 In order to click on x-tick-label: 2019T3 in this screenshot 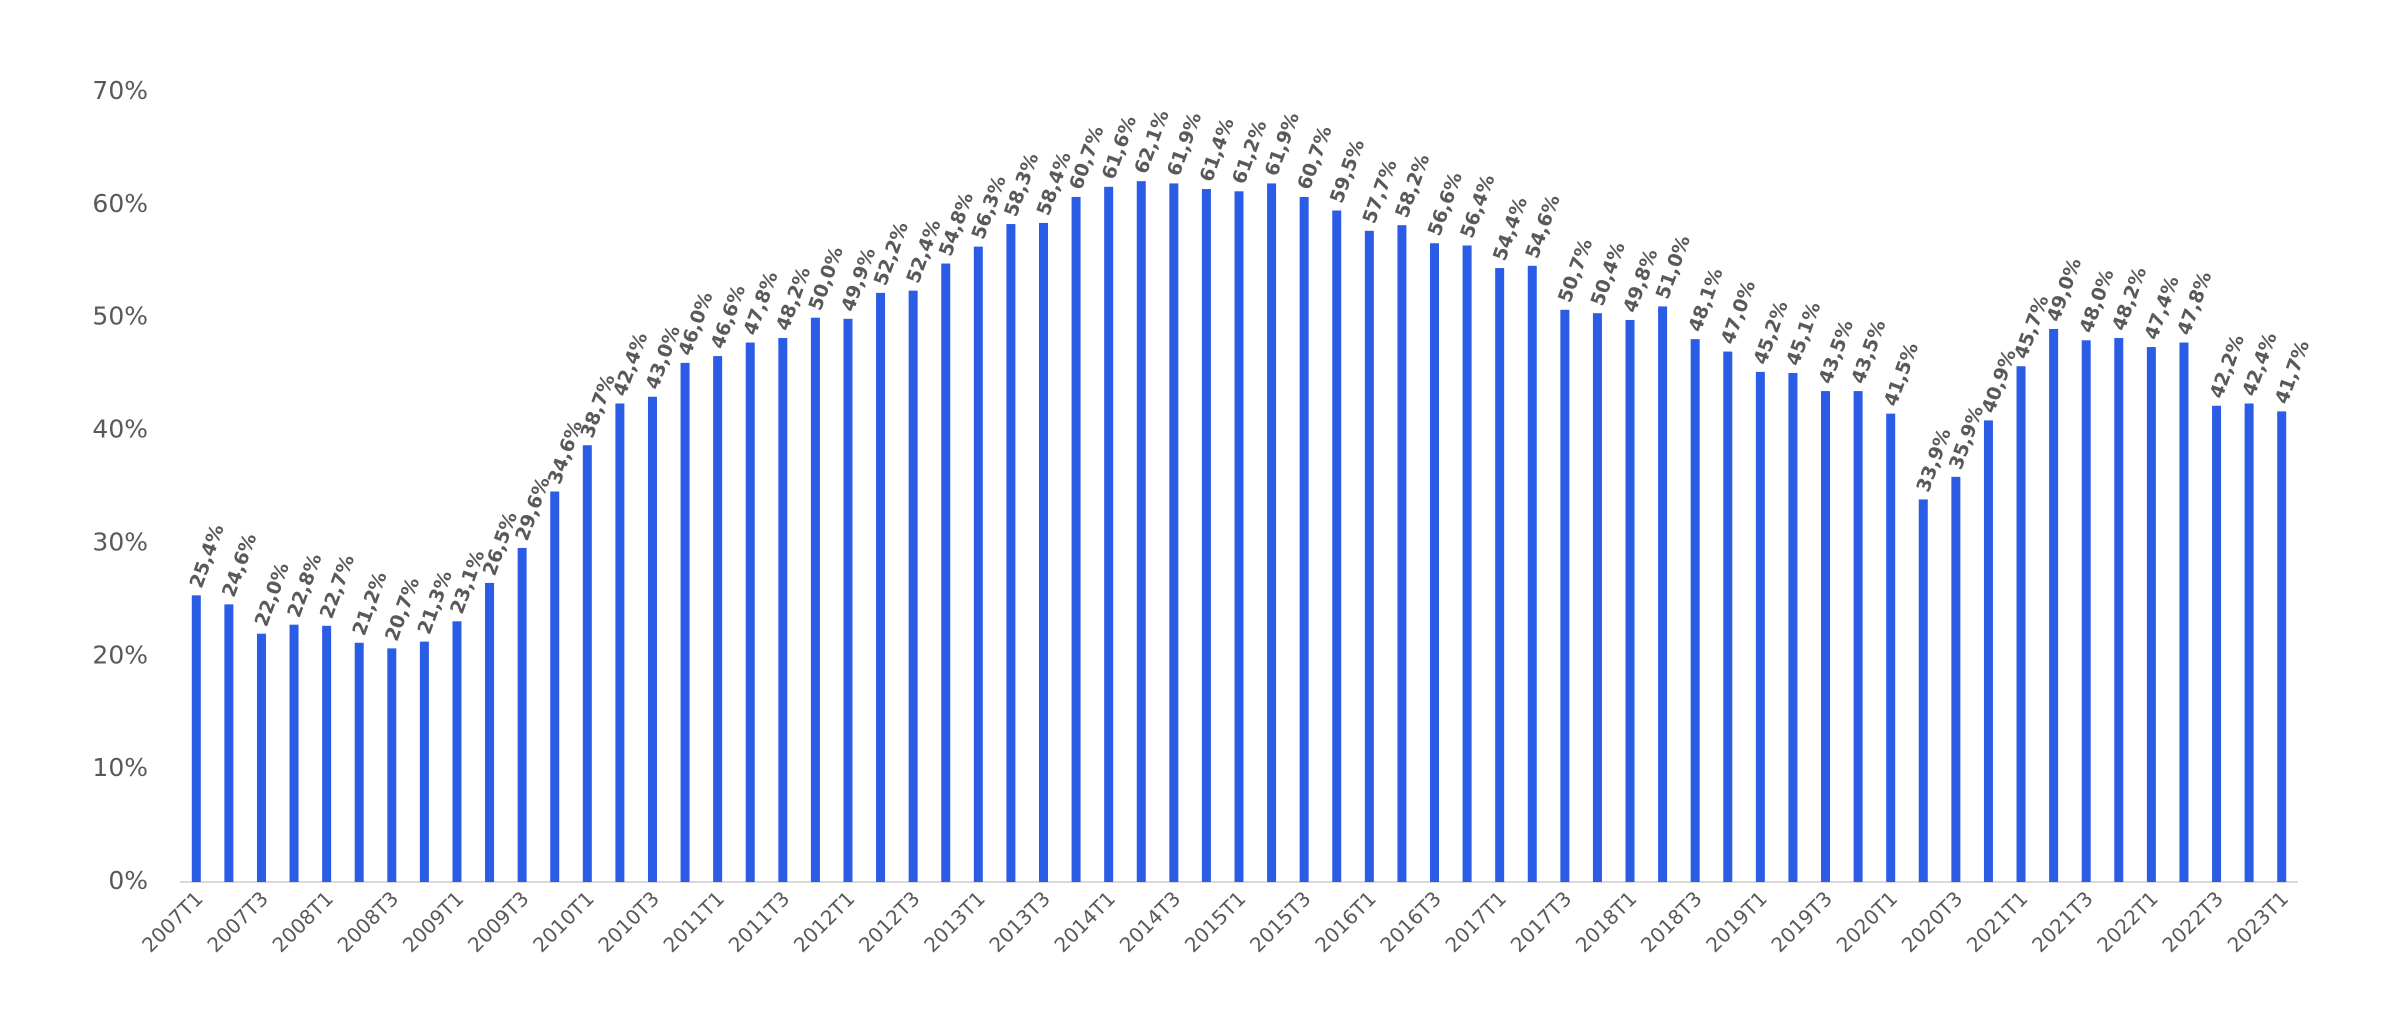, I will do `click(1801, 921)`.